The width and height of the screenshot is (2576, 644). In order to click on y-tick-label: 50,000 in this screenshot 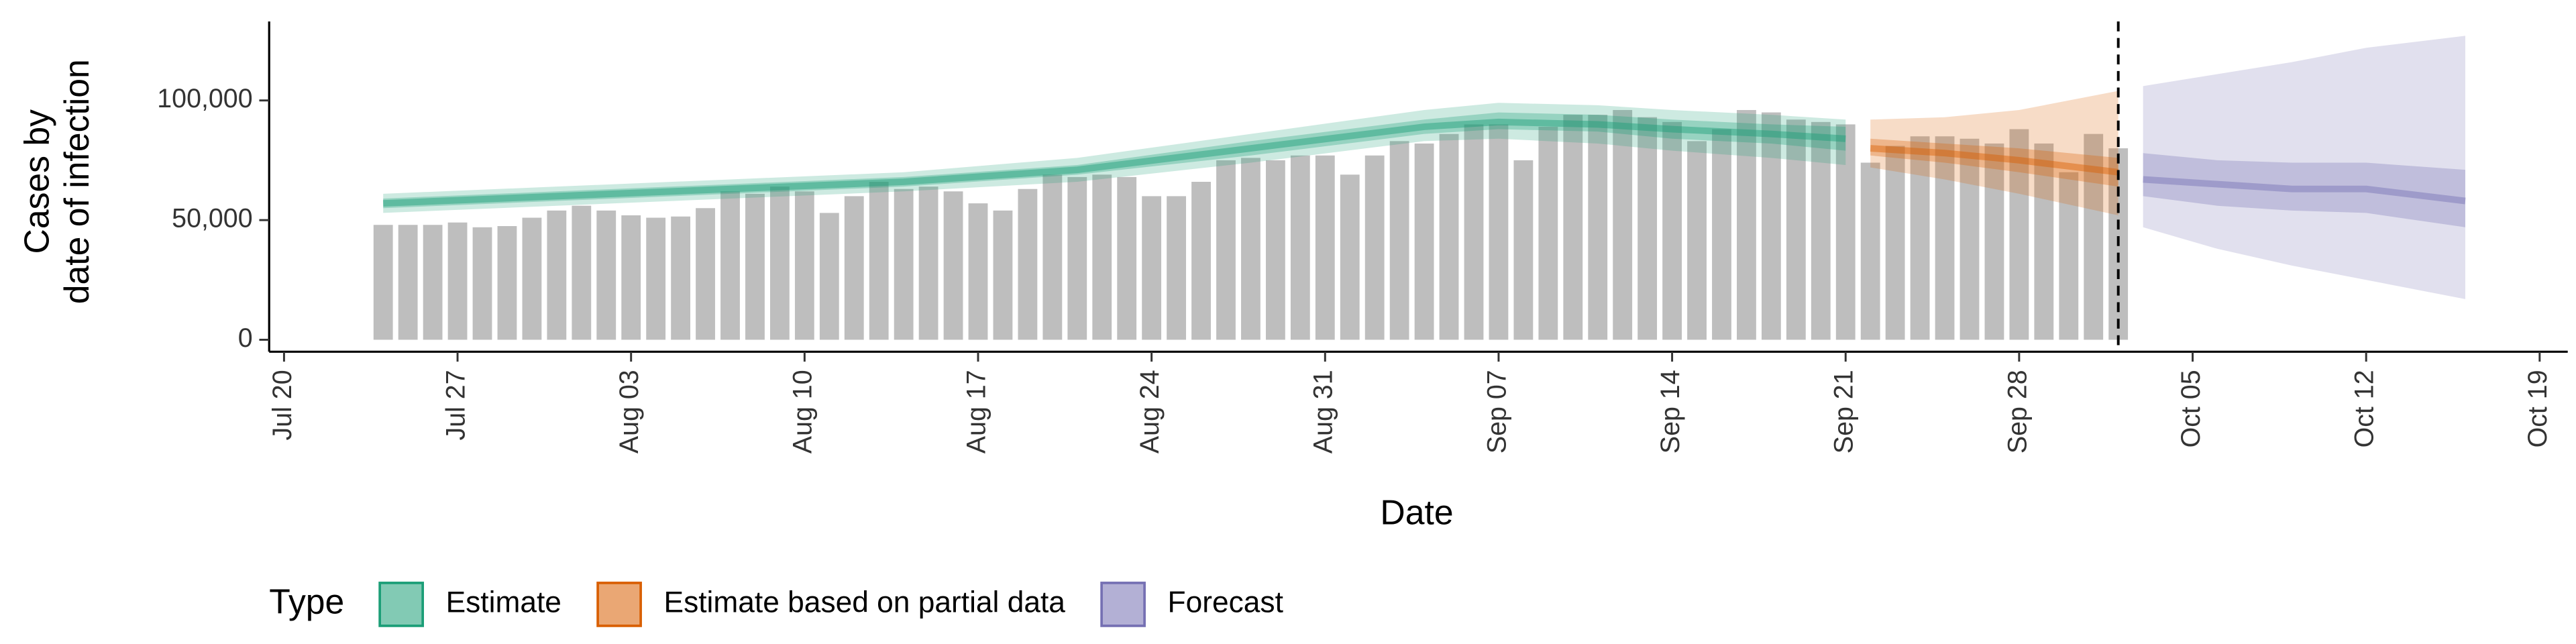, I will do `click(212, 218)`.